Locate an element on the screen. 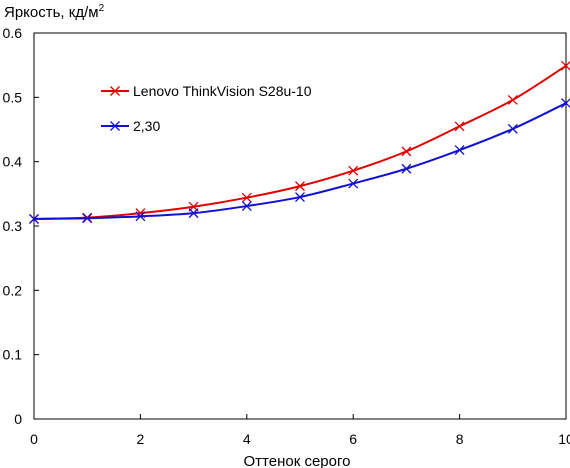 Image resolution: width=570 pixels, height=468 pixels. x-tick-label: 2 is located at coordinates (141, 439).